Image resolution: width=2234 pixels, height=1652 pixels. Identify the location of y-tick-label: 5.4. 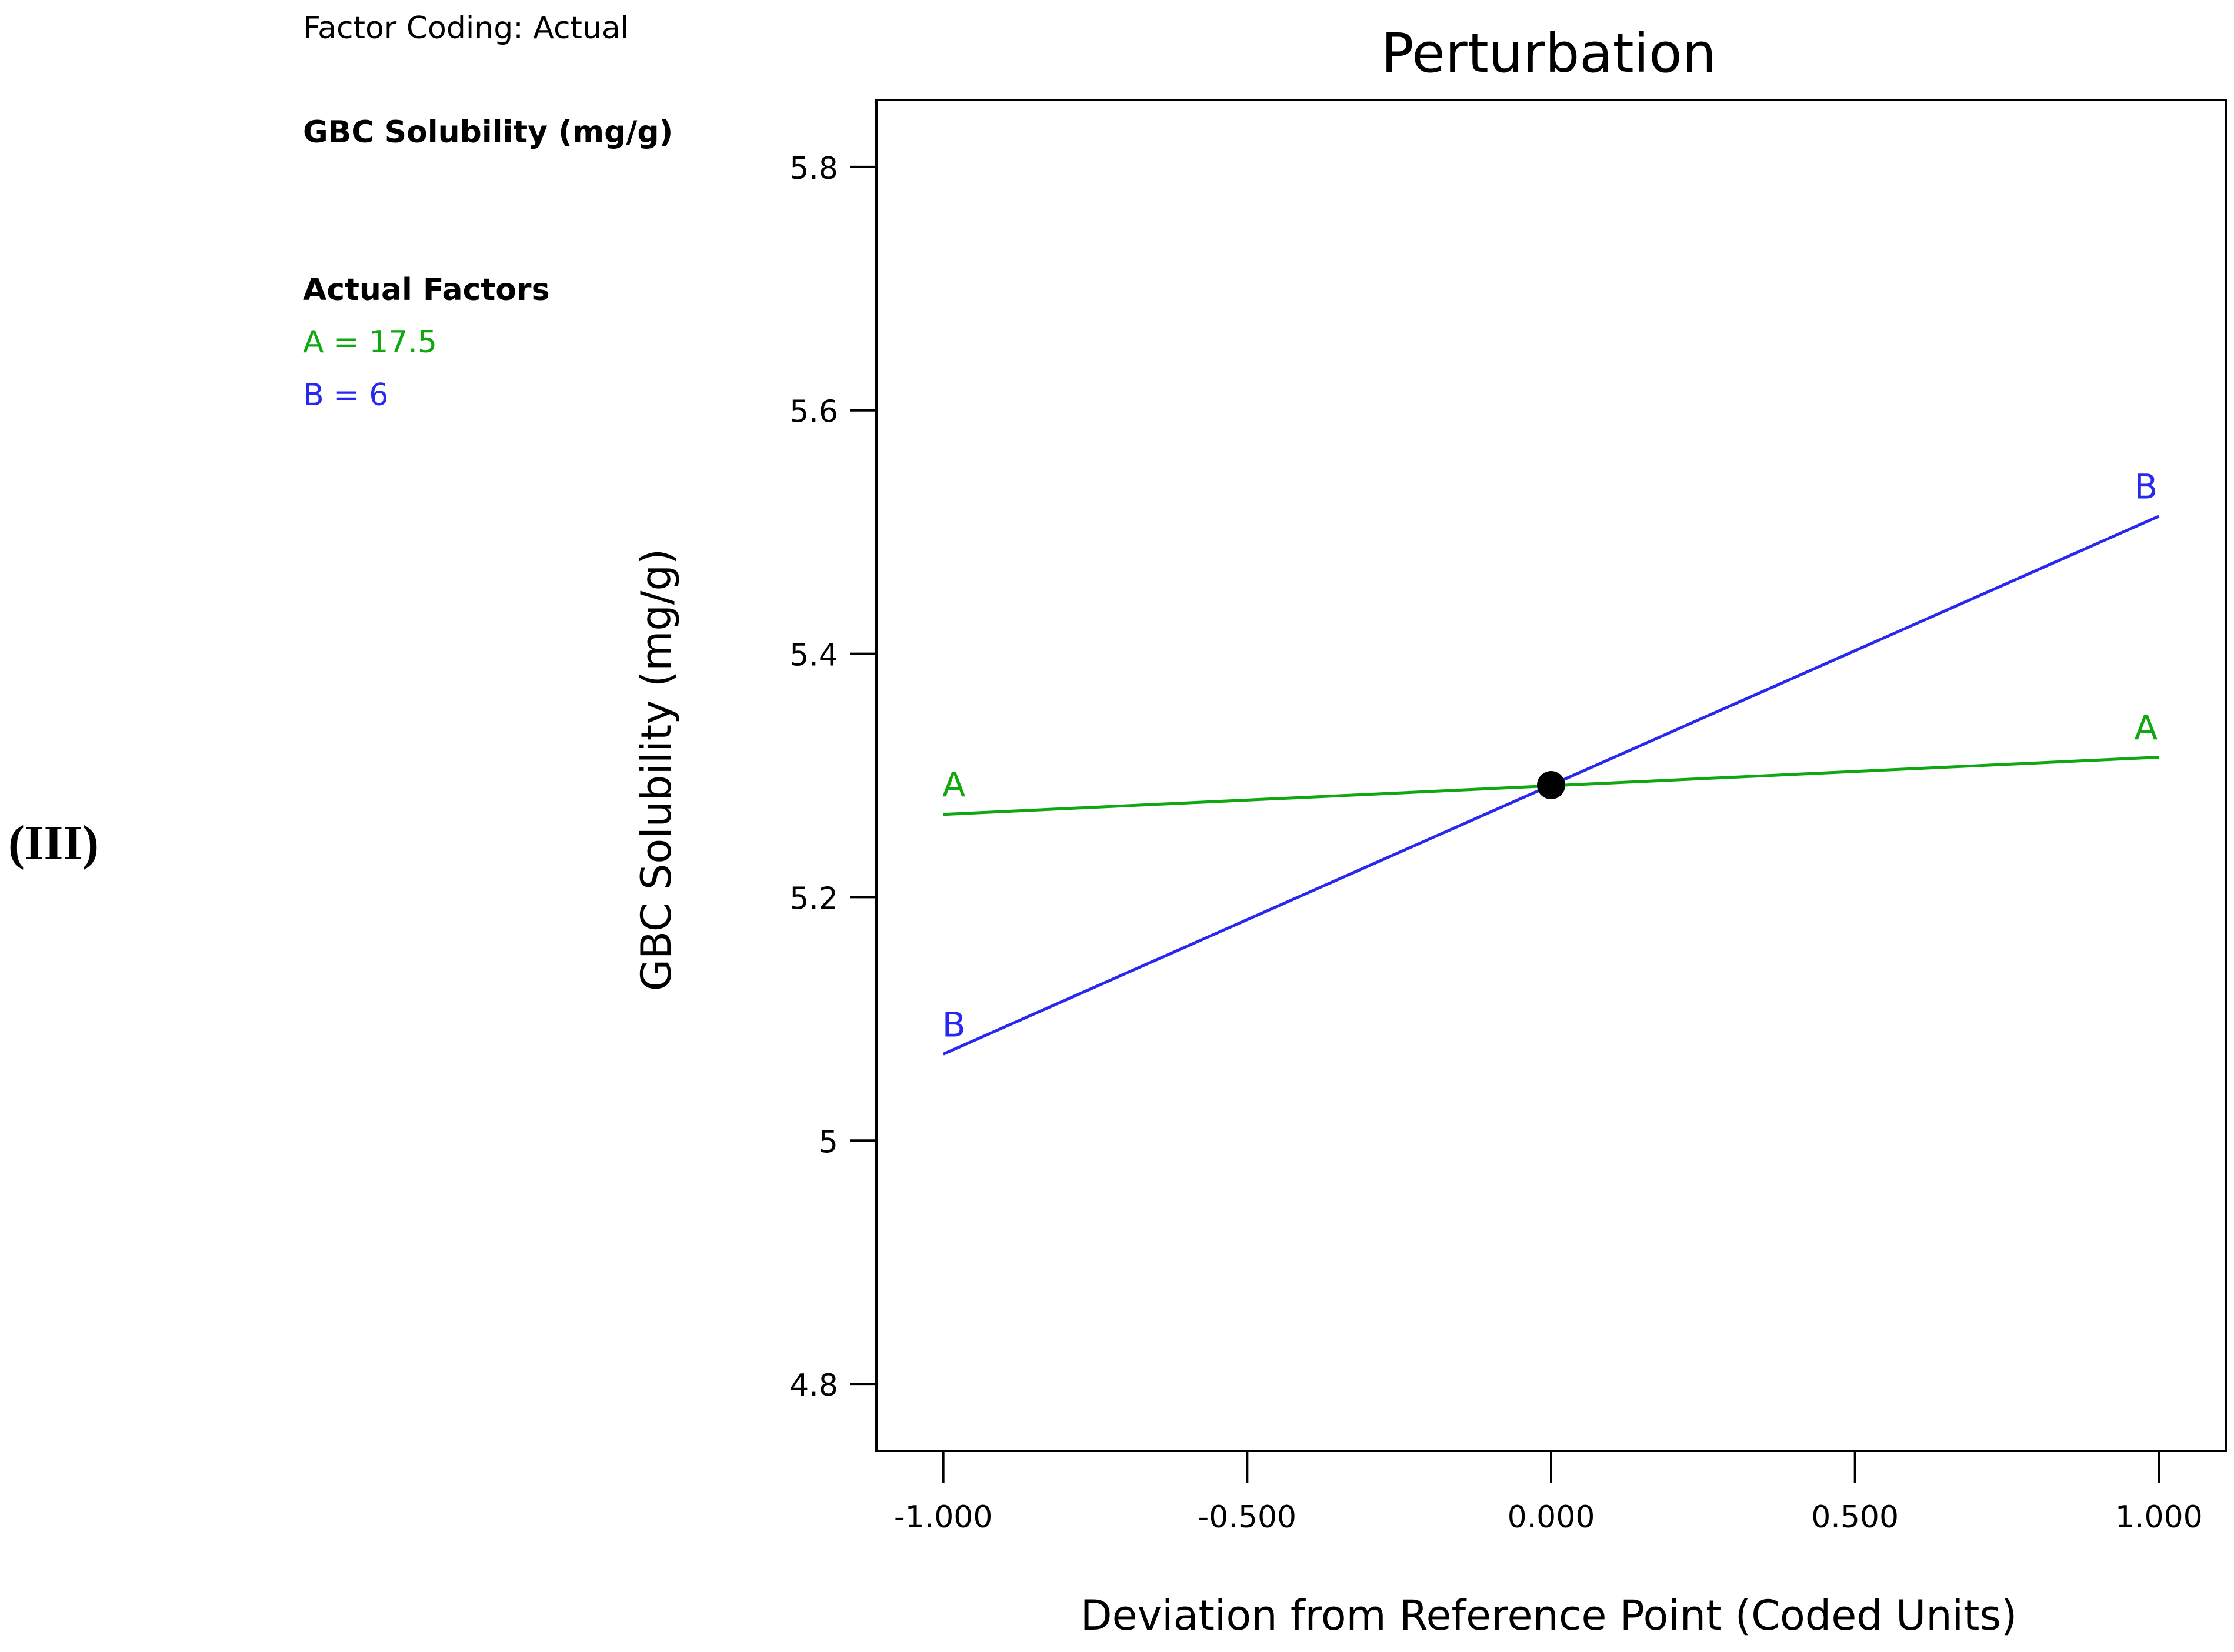
(813, 655).